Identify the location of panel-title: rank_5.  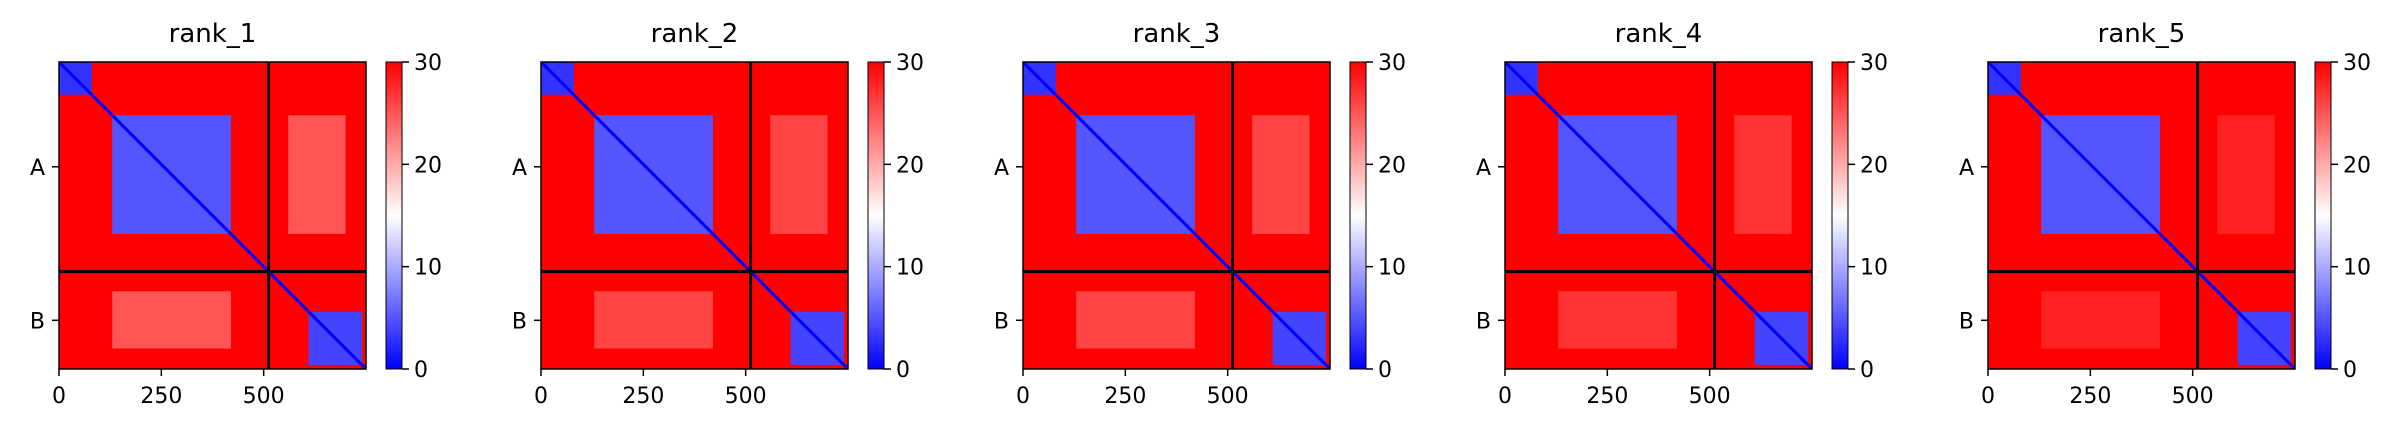
(2142, 34).